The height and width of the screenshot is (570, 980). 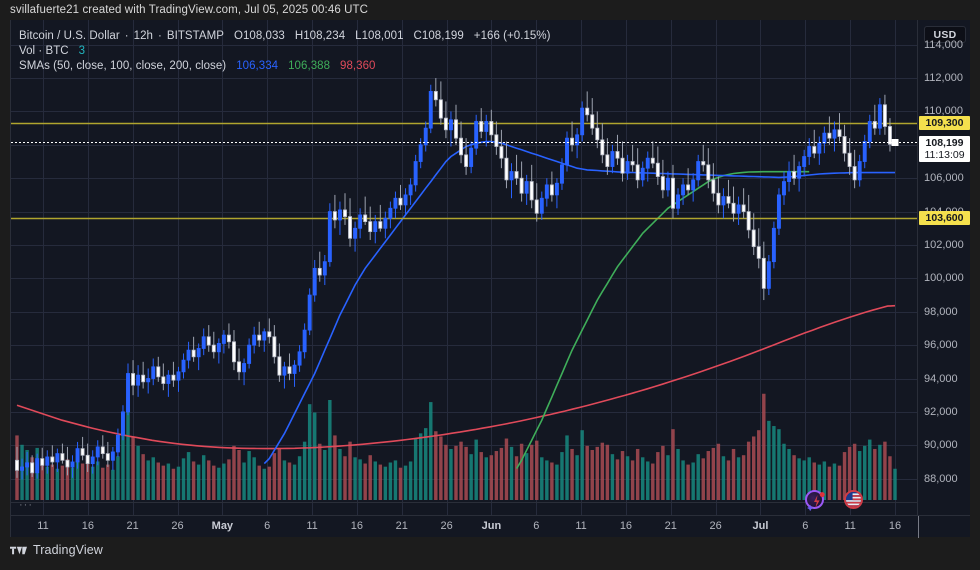 I want to click on last-price-marker, so click(x=895, y=142).